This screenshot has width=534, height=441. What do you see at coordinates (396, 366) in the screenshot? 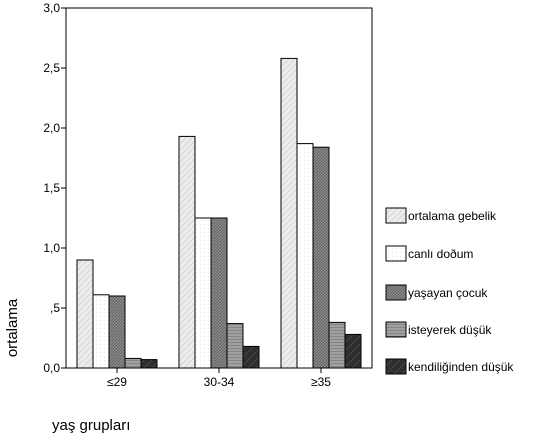
I see `legend-swatch-kendilig-inden-du-s-u-k` at bounding box center [396, 366].